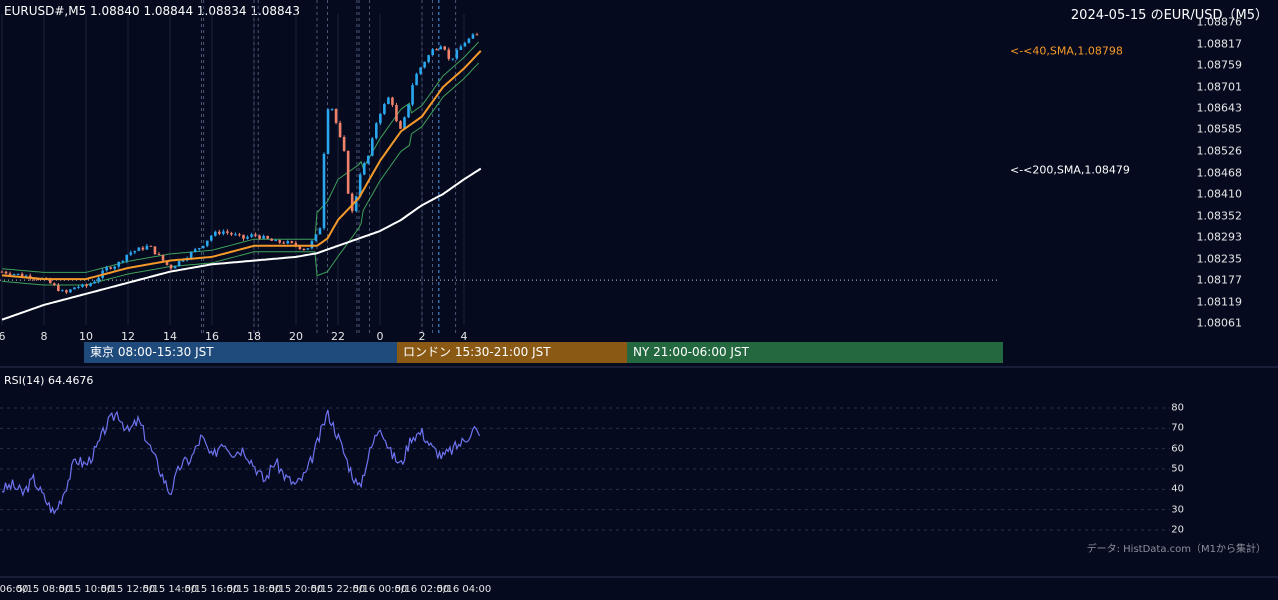 Image resolution: width=1278 pixels, height=600 pixels. I want to click on bollinger-lower, so click(240, 174).